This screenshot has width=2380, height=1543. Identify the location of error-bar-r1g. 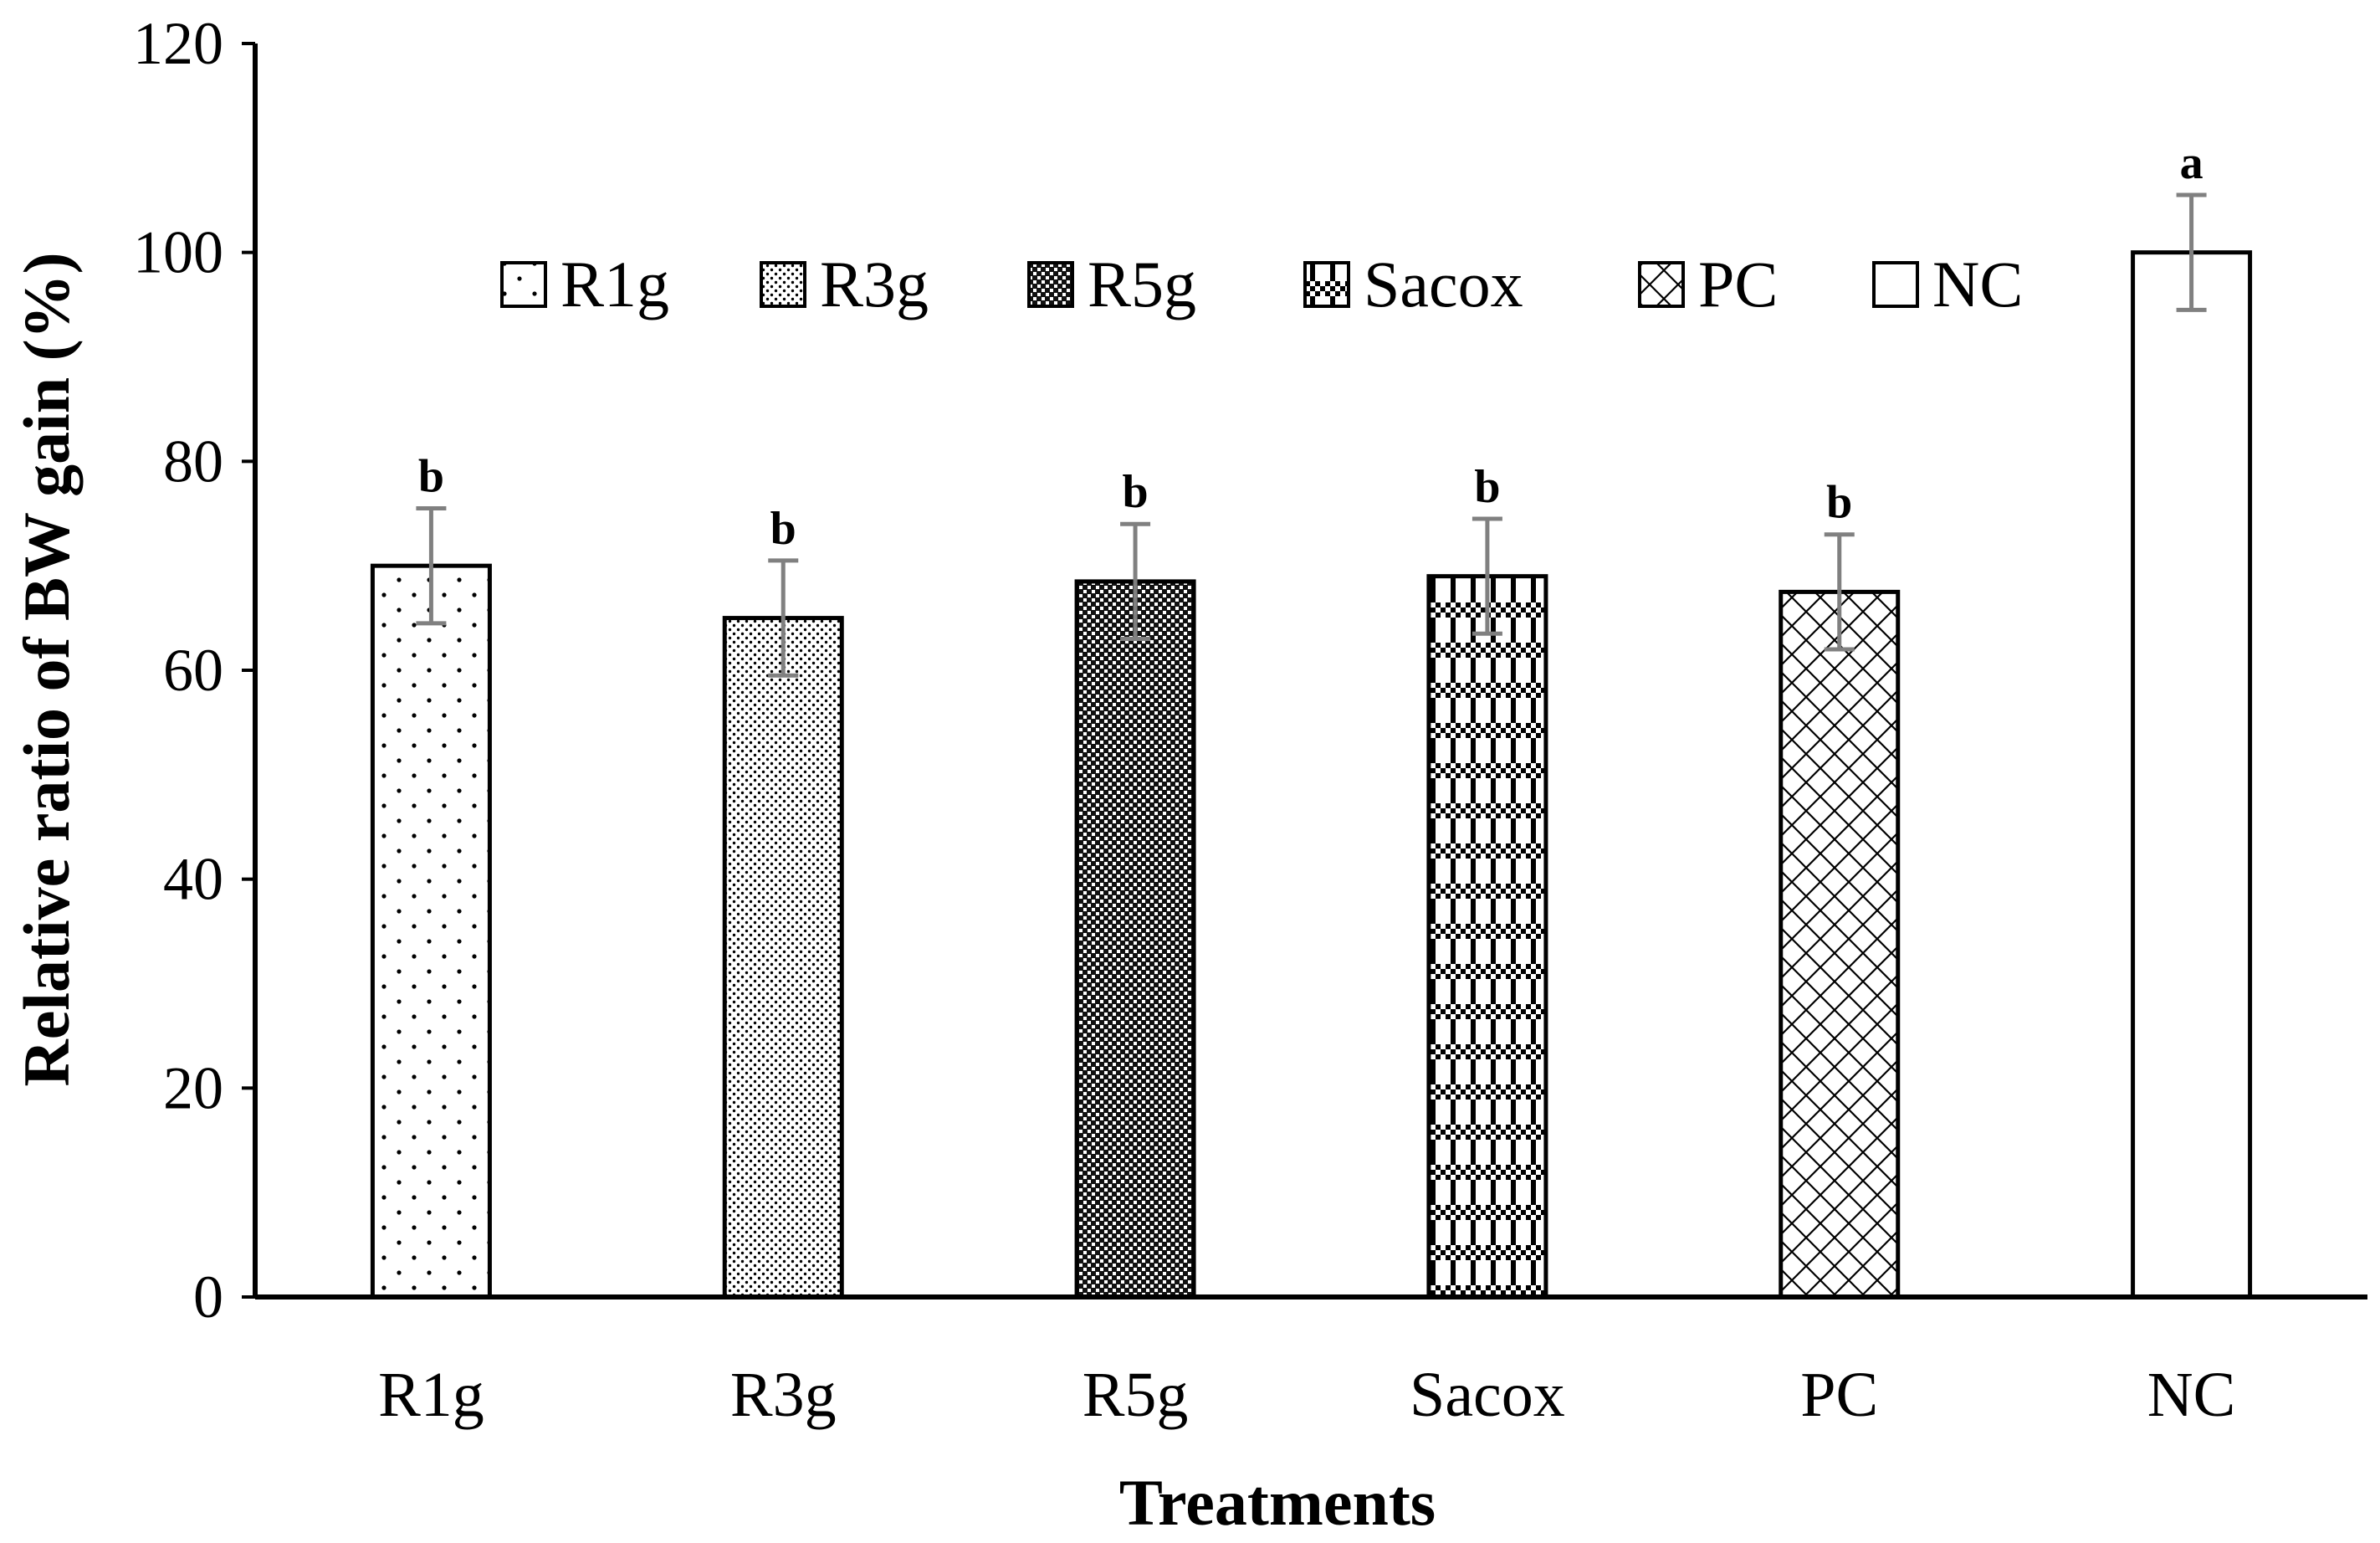
(431, 566).